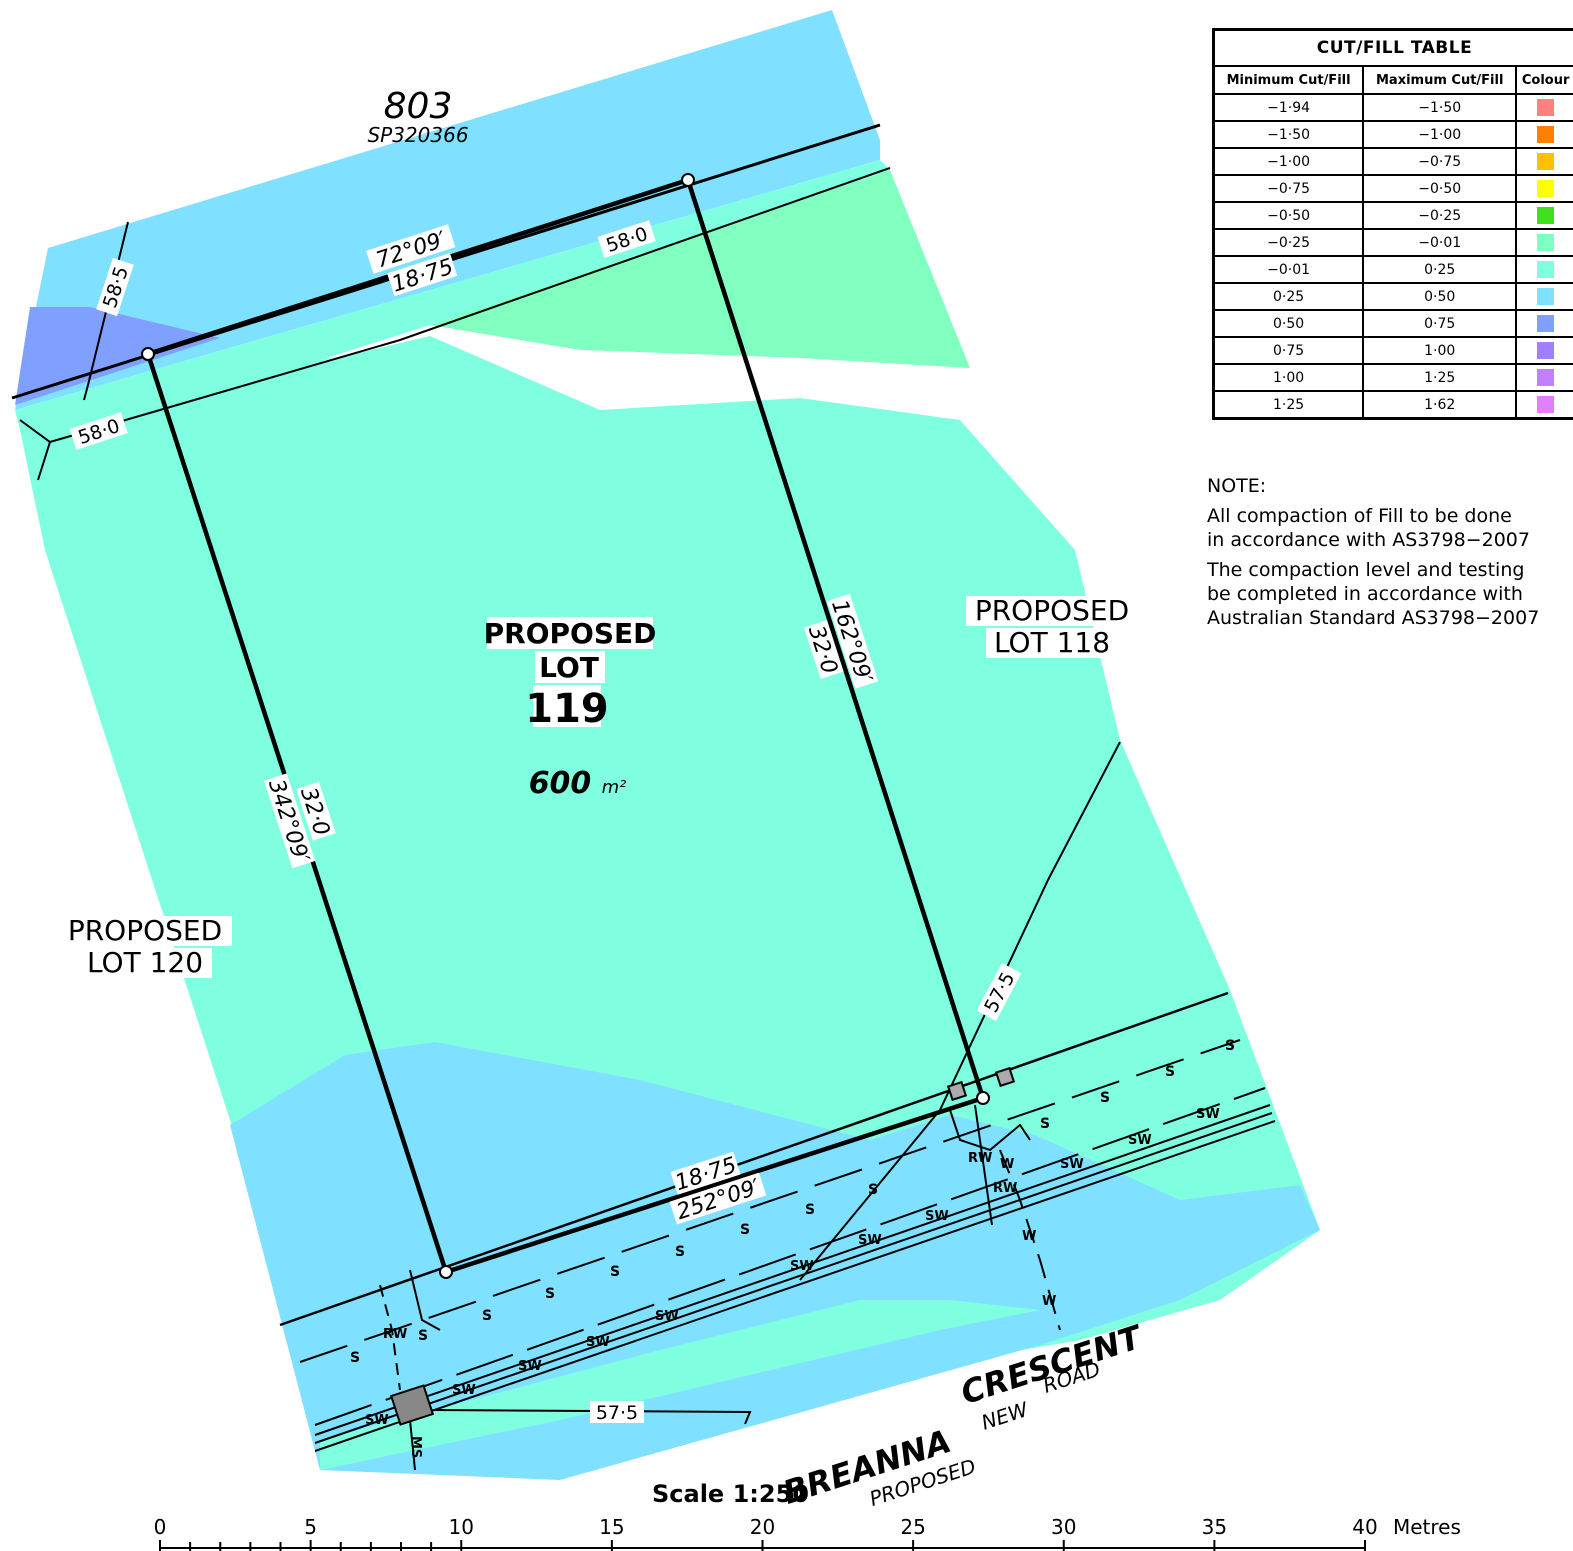 Image resolution: width=1573 pixels, height=1551 pixels. I want to click on house-drain, so click(990, 1130).